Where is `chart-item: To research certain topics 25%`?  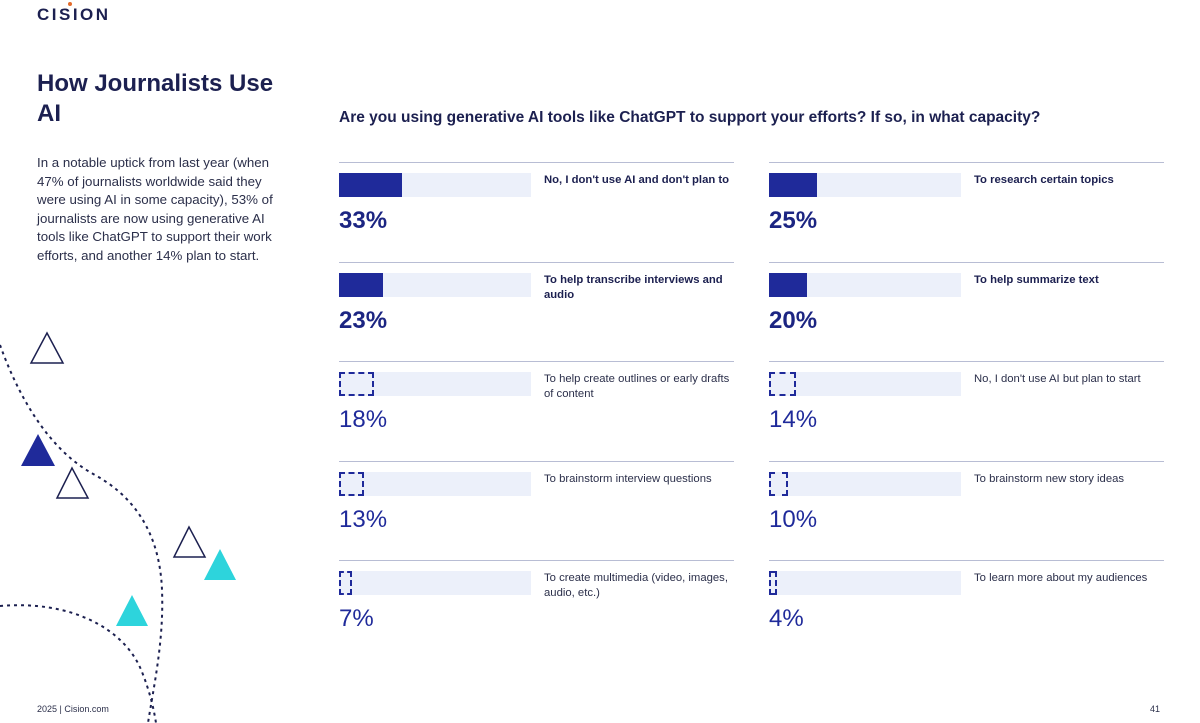 chart-item: To research certain topics 25% is located at coordinates (966, 212).